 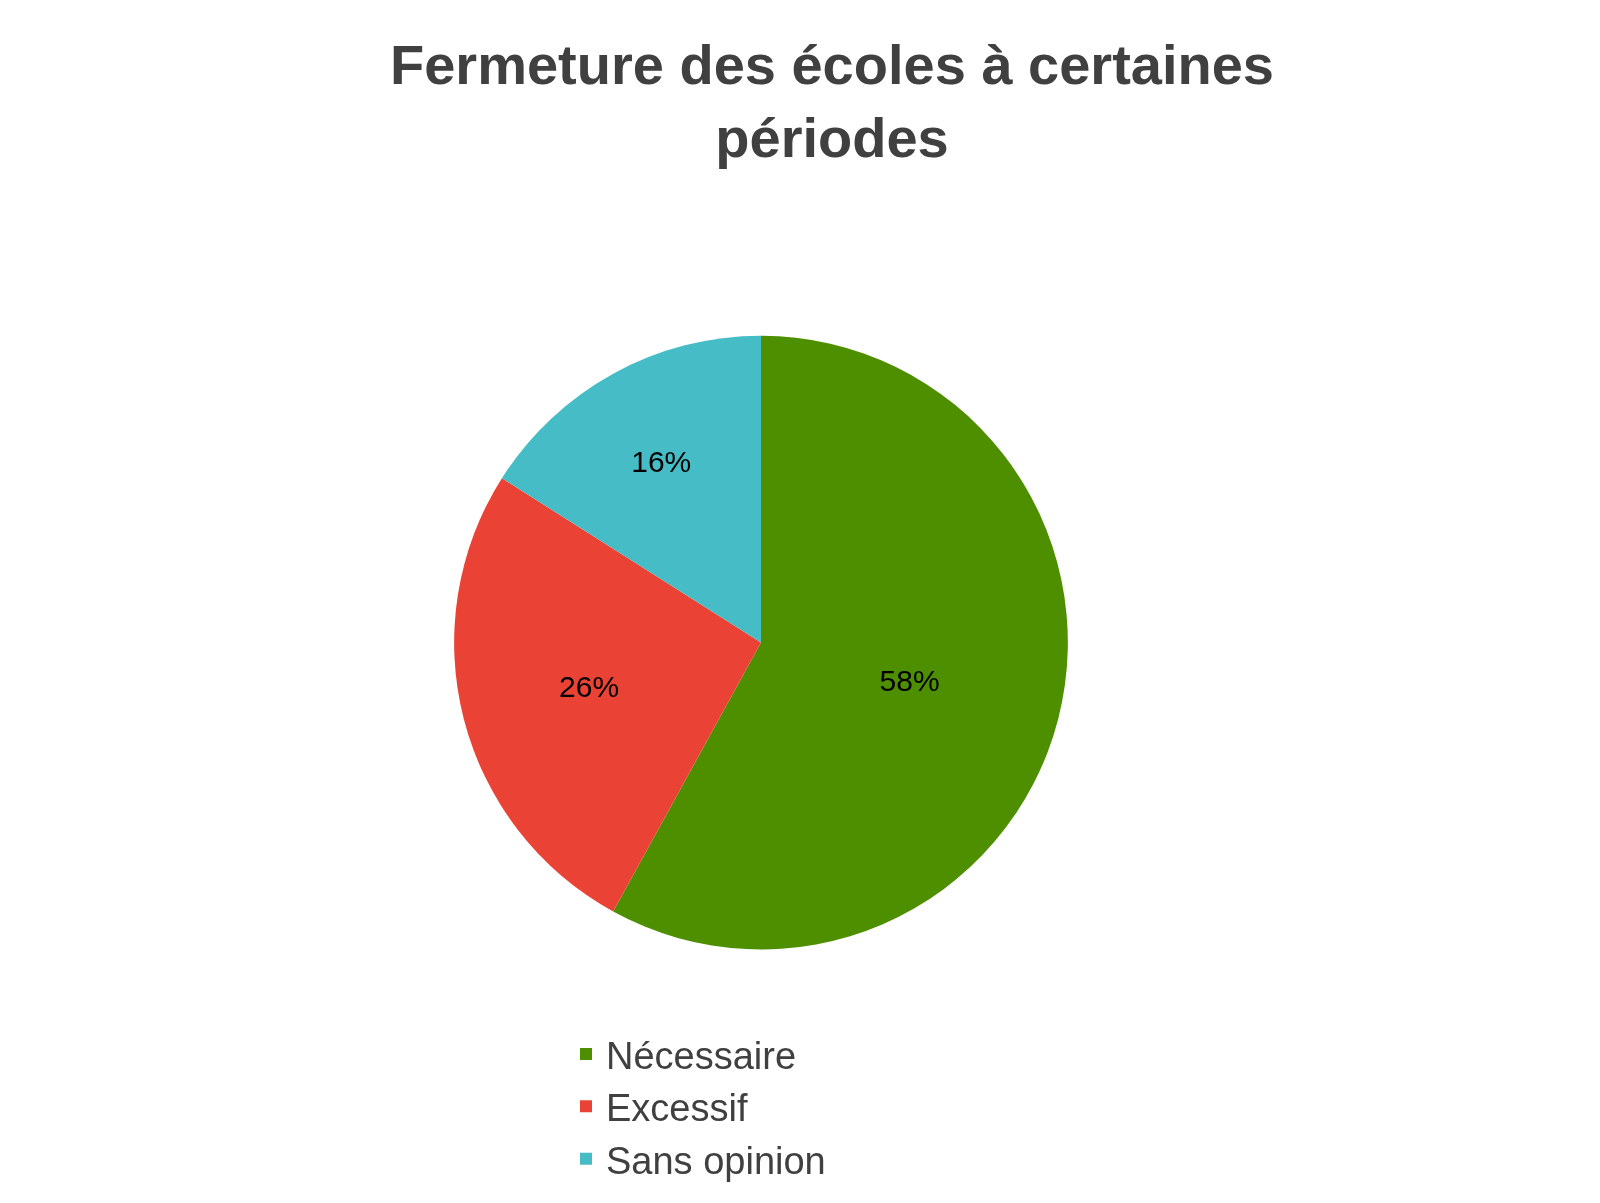 What do you see at coordinates (832, 101) in the screenshot?
I see `chart-title: Fermeture des écoles à certaines périodes` at bounding box center [832, 101].